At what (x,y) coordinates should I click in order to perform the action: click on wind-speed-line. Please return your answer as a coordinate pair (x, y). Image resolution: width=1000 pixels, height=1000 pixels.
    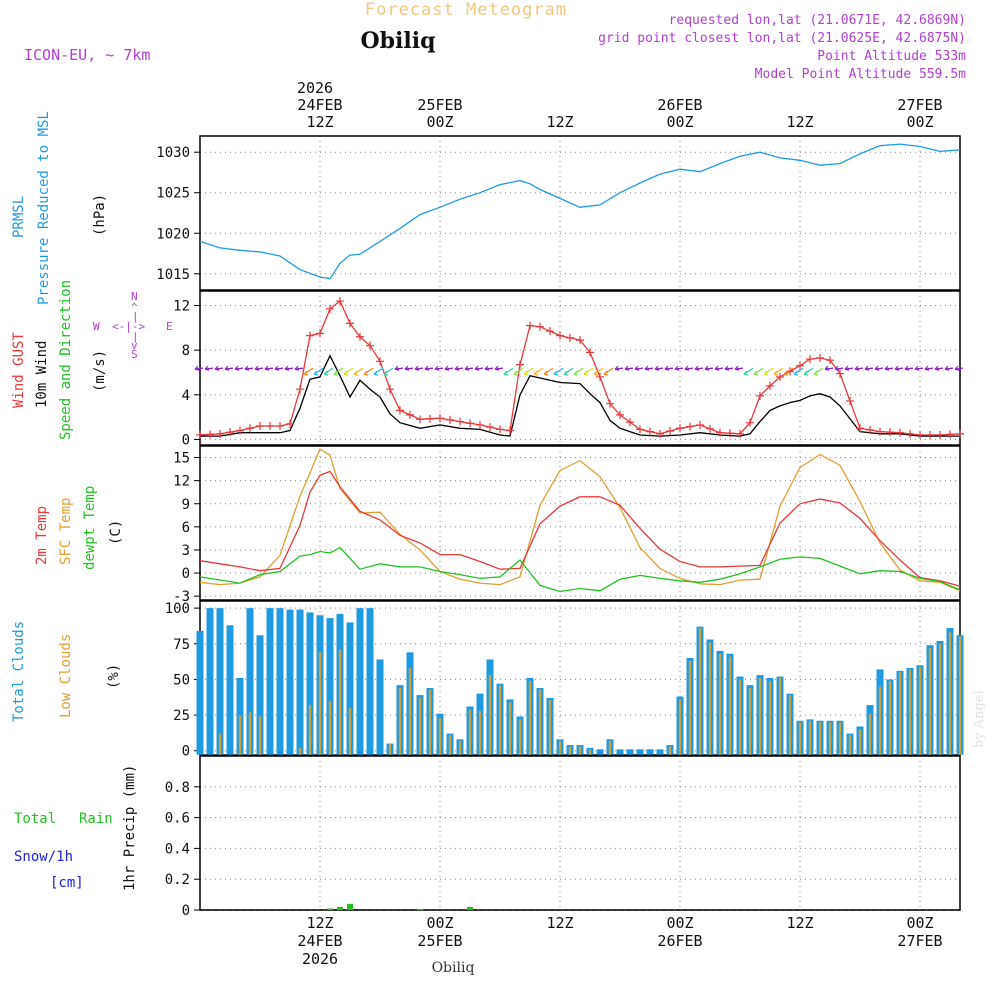
    Looking at the image, I should click on (580, 395).